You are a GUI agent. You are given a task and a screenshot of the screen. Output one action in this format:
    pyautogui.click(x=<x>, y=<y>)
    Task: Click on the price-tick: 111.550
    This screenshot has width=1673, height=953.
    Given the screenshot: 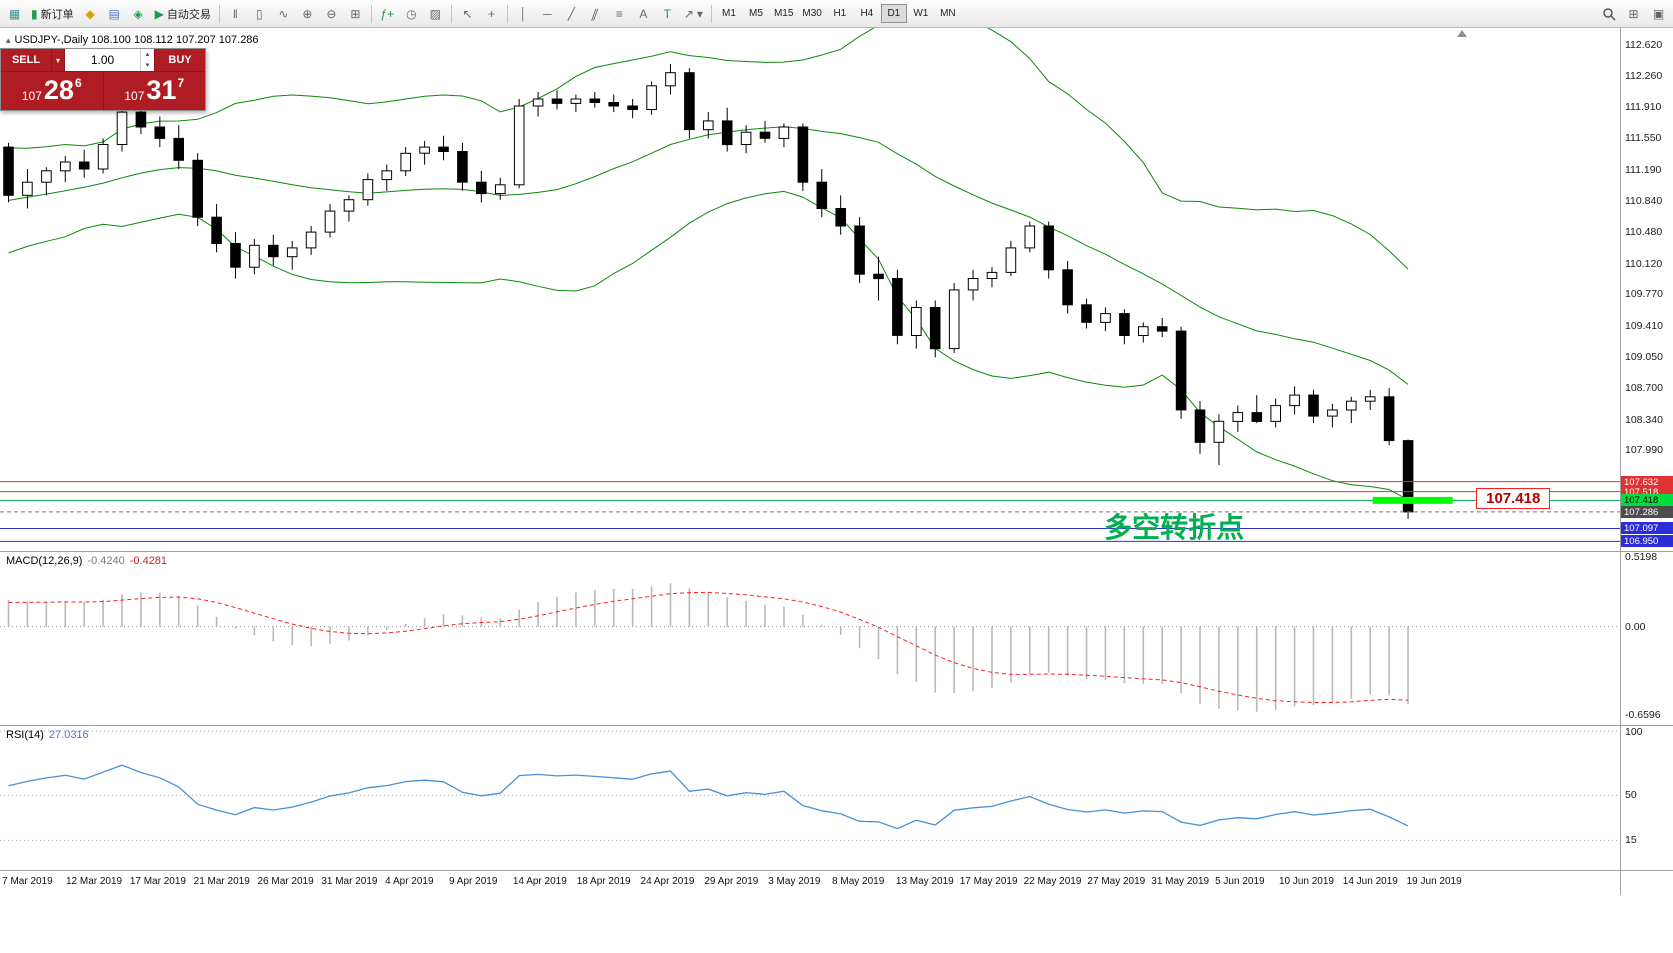 What is the action you would take?
    pyautogui.click(x=1643, y=138)
    